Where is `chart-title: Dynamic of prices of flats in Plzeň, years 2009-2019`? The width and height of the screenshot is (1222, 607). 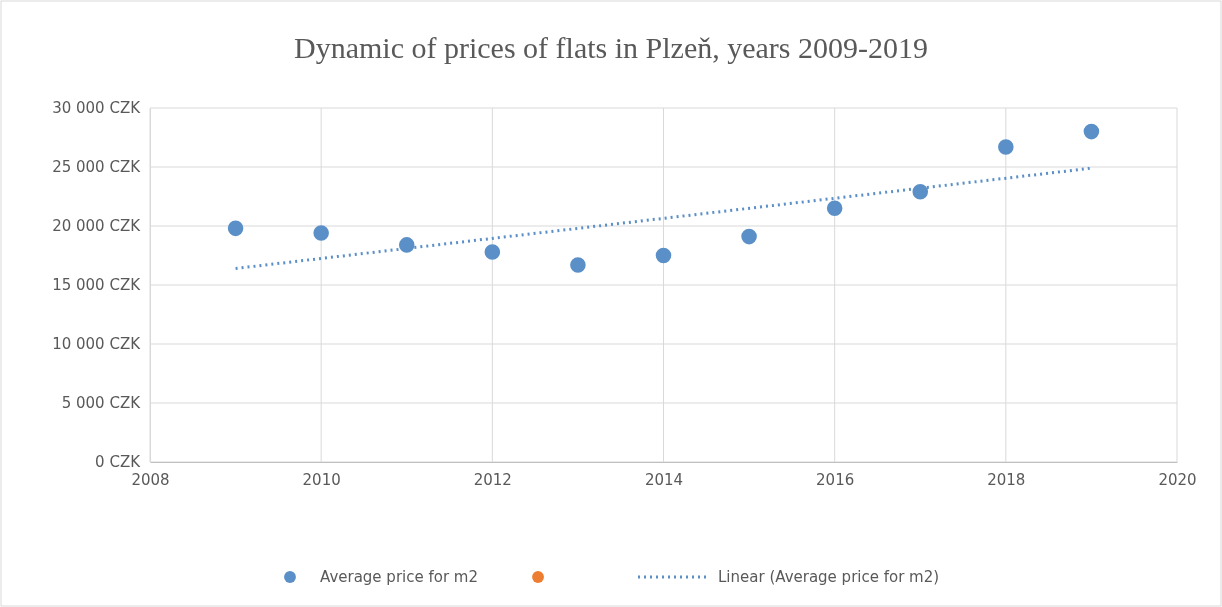 chart-title: Dynamic of prices of flats in Plzeň, years 2009-2019 is located at coordinates (611, 47).